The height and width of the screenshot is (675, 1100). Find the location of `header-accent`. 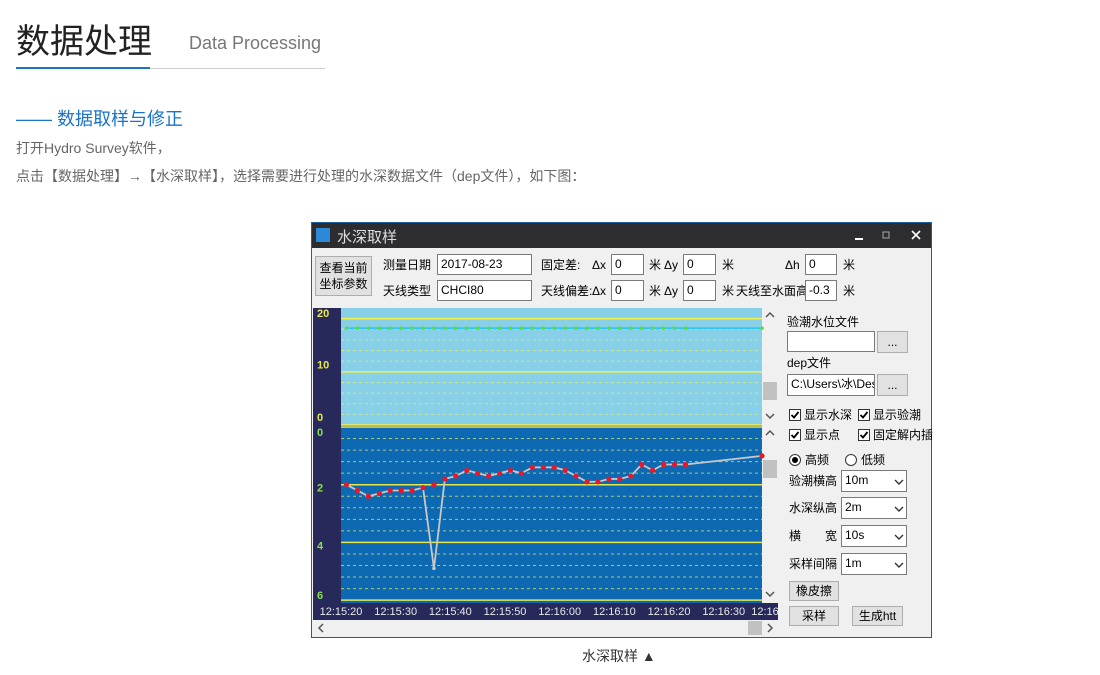

header-accent is located at coordinates (83, 68).